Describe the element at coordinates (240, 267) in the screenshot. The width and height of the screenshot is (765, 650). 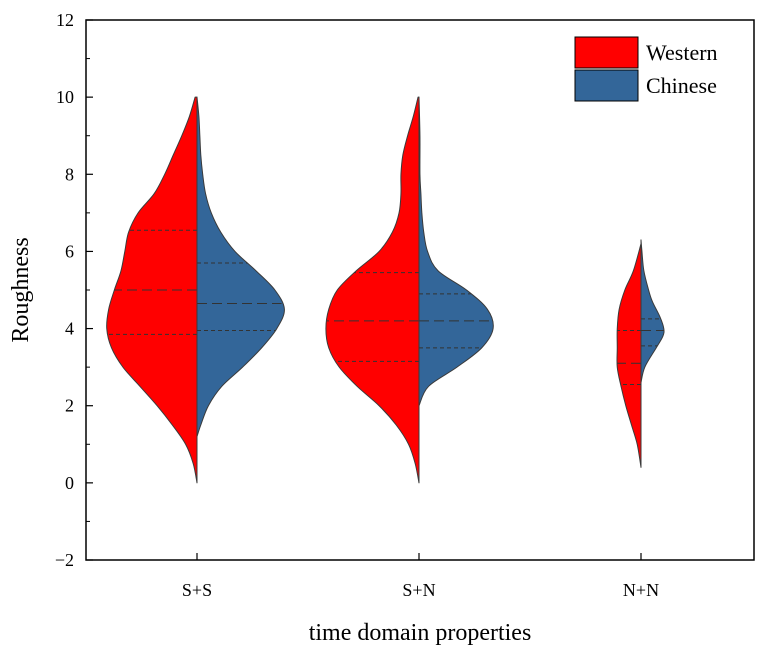
I see `violin-chinese-S+S` at that location.